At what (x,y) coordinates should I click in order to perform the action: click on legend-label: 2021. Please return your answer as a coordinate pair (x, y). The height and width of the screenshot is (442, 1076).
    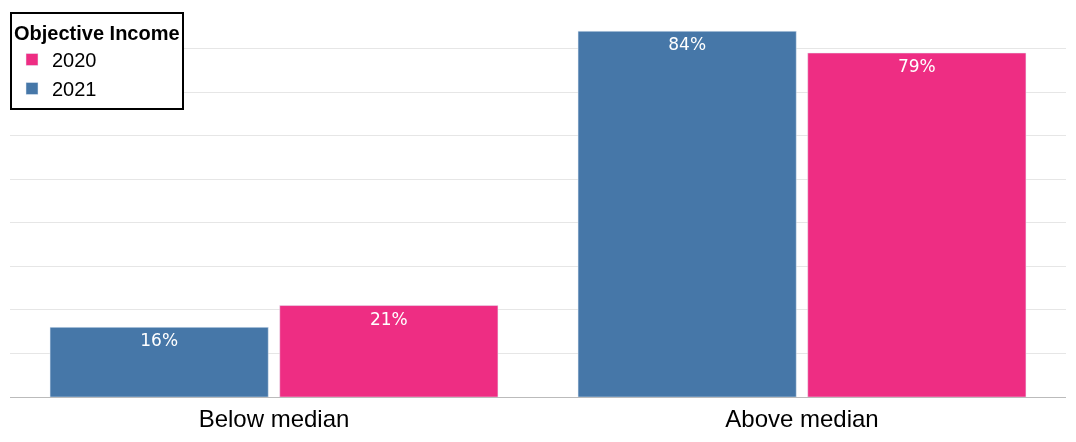
    Looking at the image, I should click on (74, 89).